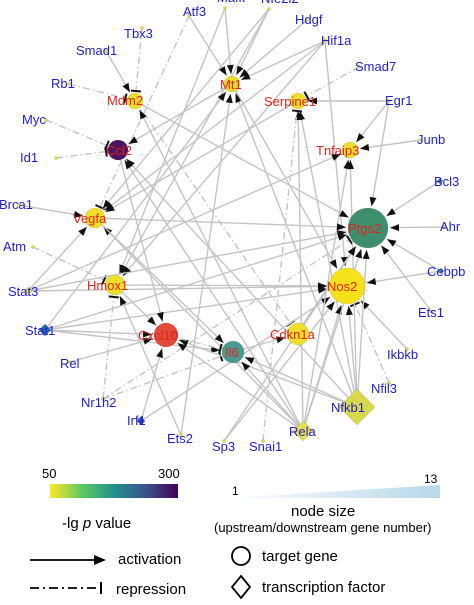  What do you see at coordinates (235, 491) in the screenshot?
I see `size-min-label: 1` at bounding box center [235, 491].